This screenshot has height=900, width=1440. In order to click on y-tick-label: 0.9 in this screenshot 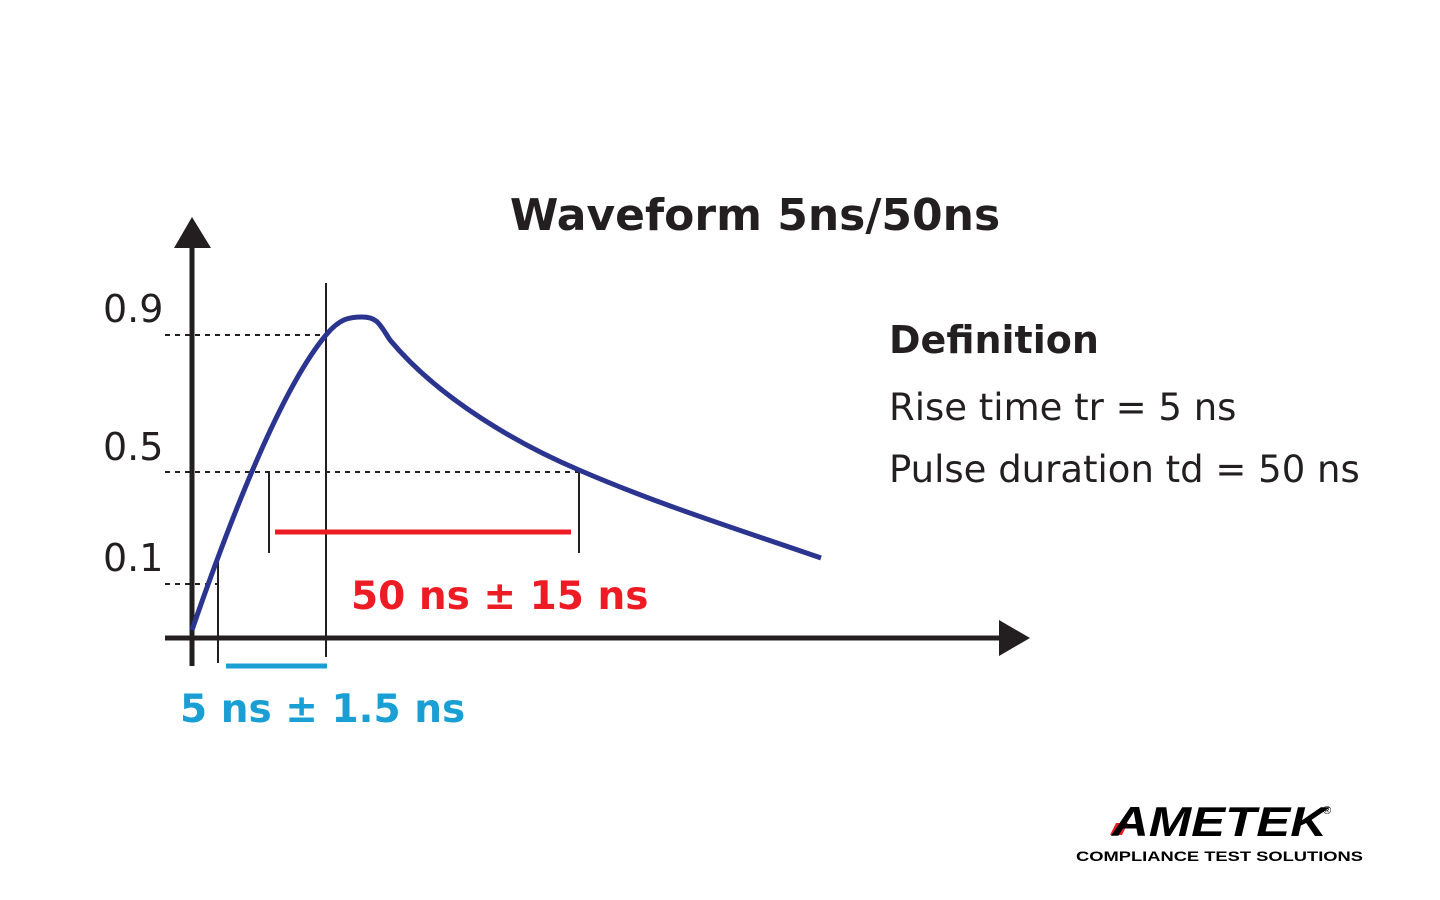, I will do `click(133, 309)`.